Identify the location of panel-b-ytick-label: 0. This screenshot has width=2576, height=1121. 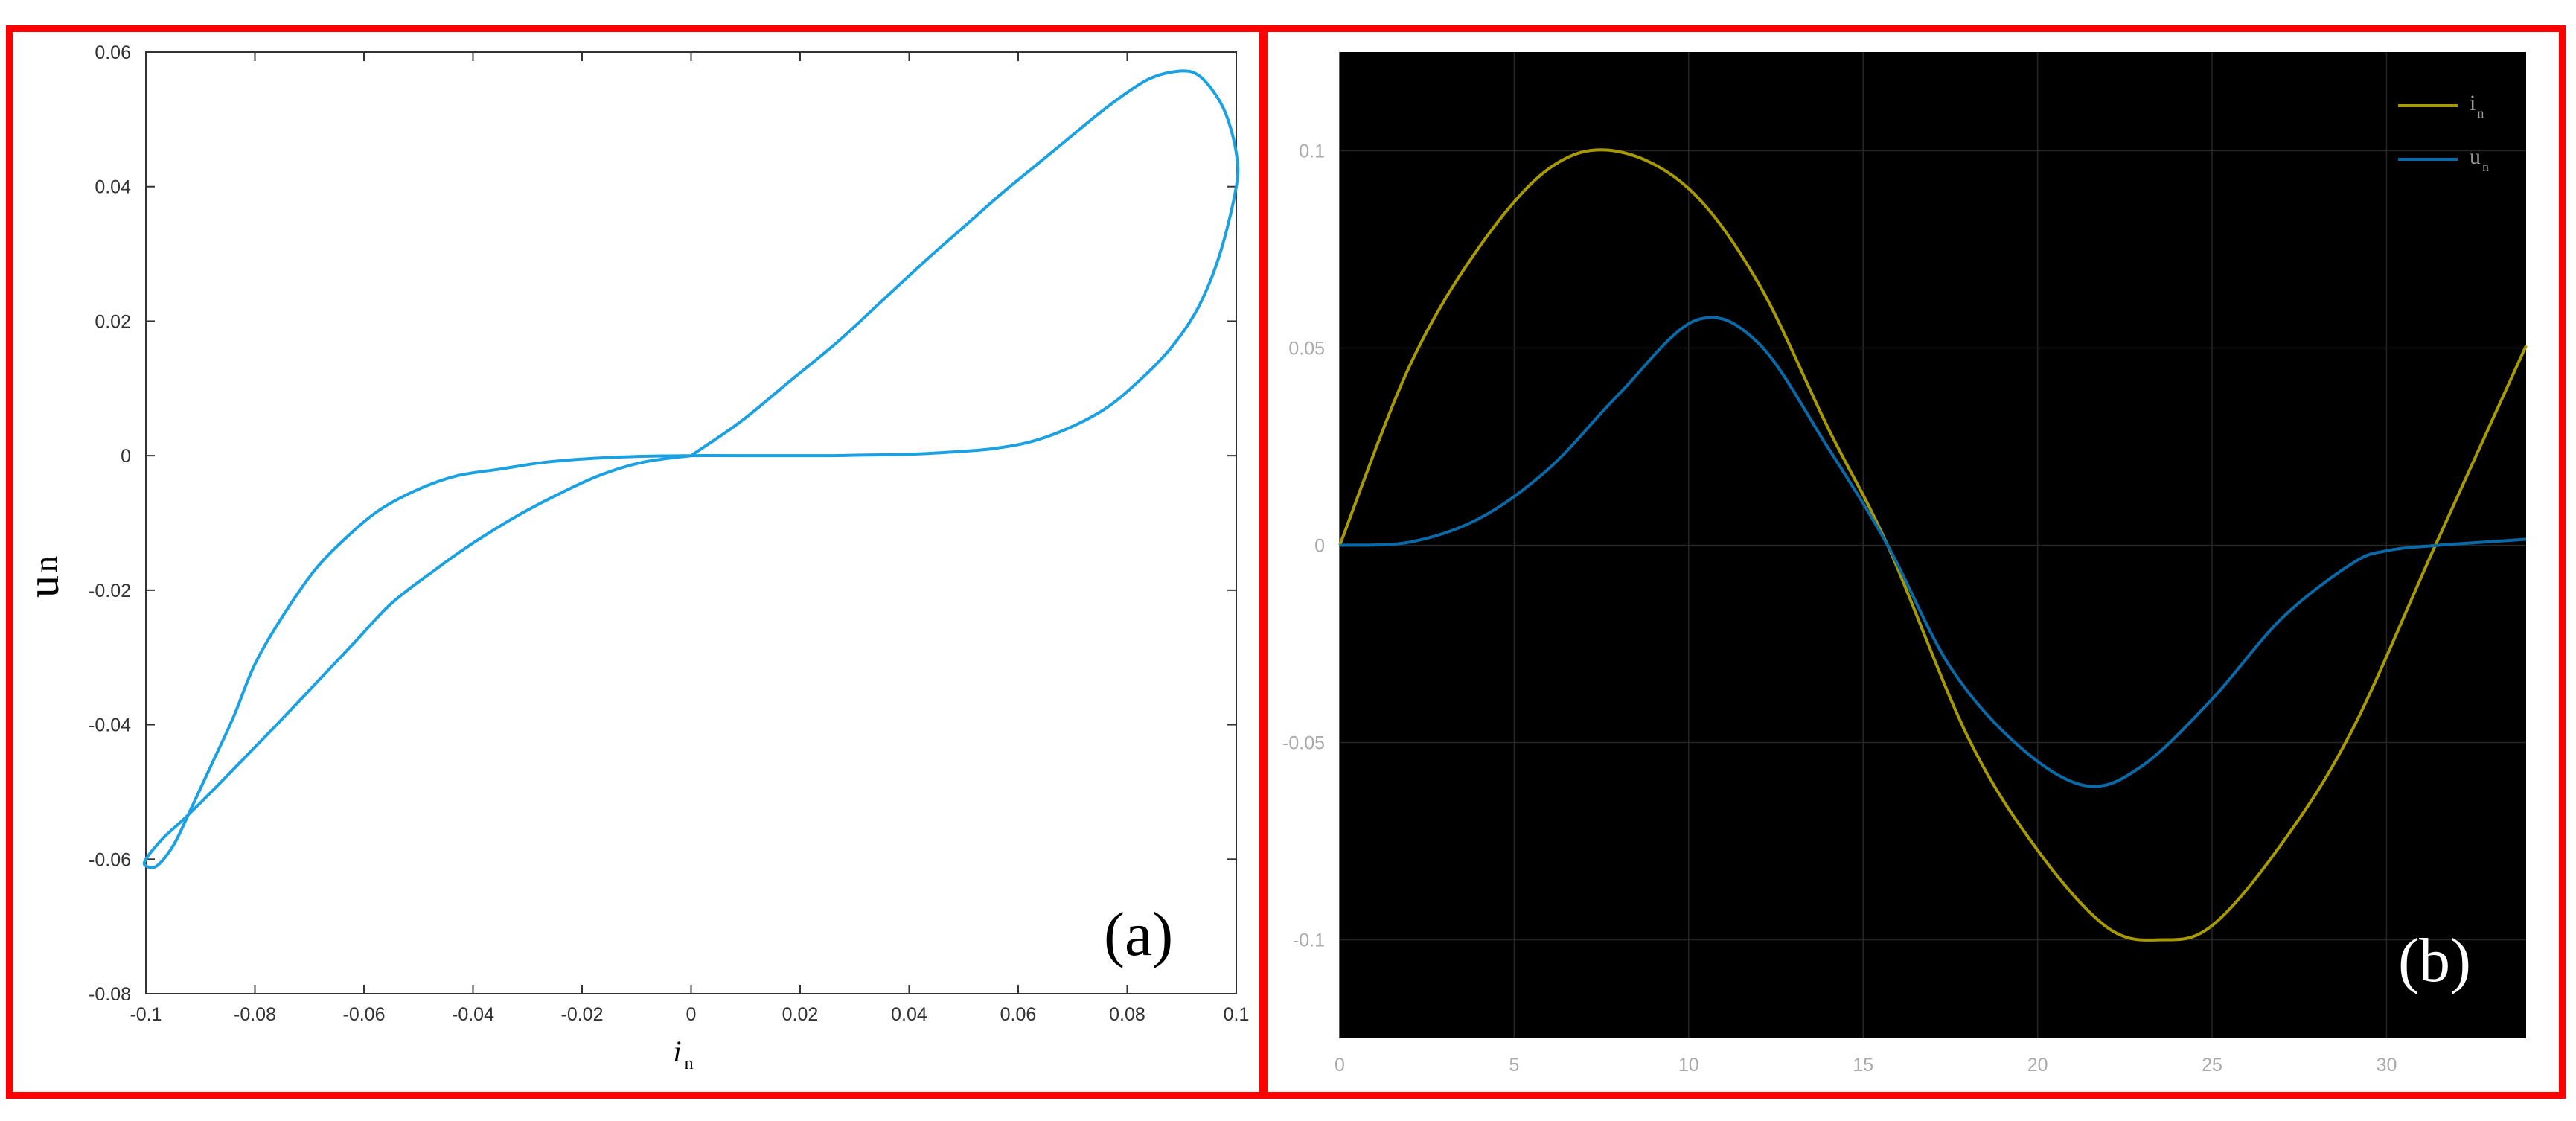
(1320, 546).